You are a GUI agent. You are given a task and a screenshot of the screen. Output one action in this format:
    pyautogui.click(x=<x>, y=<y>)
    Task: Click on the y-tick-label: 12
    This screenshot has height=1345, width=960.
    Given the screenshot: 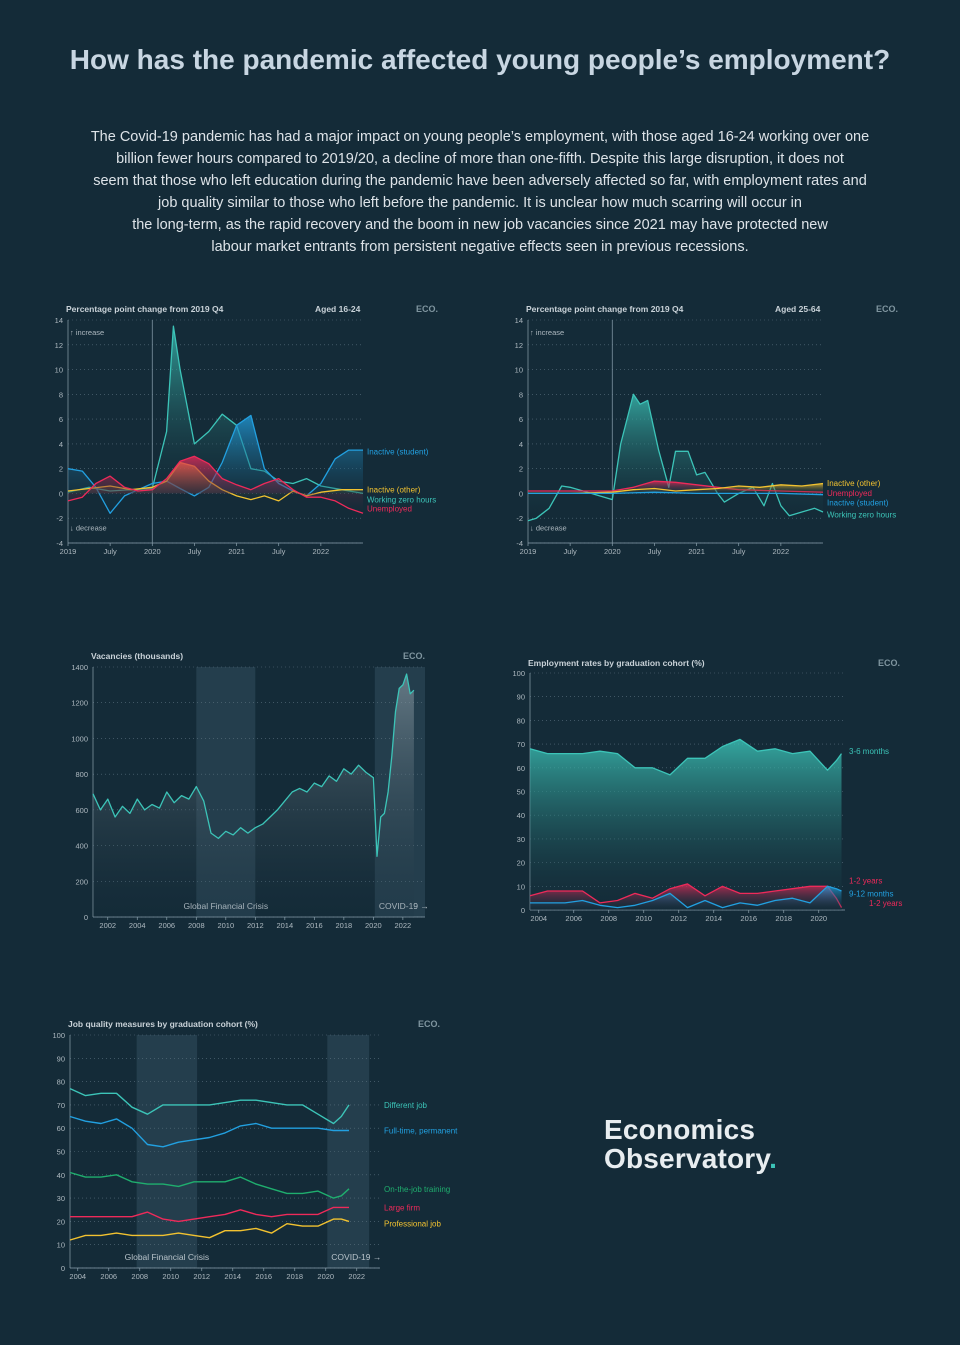 What is the action you would take?
    pyautogui.click(x=519, y=345)
    